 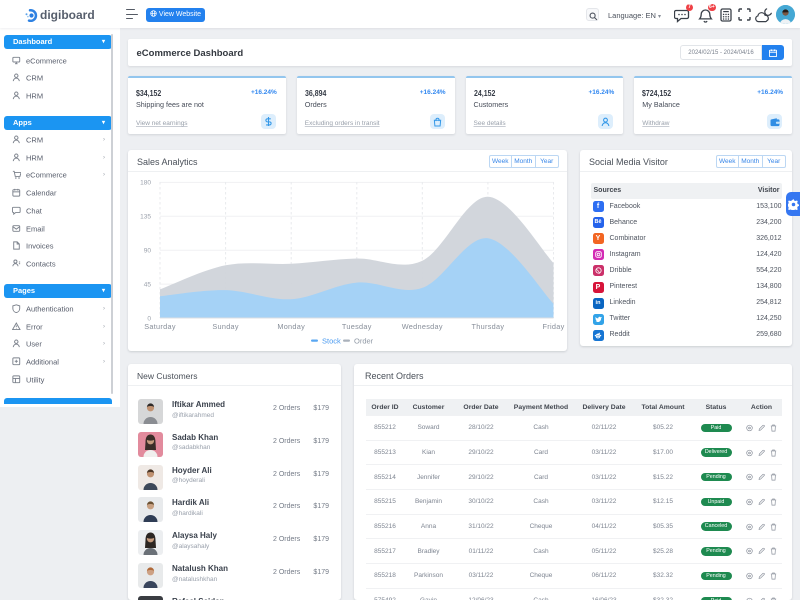 What do you see at coordinates (145, 183) in the screenshot?
I see `svg-text: 180` at bounding box center [145, 183].